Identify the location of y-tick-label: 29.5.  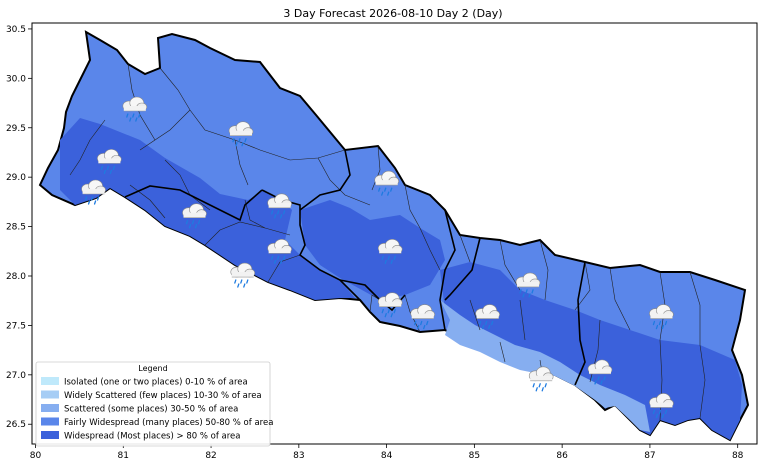
(16, 129).